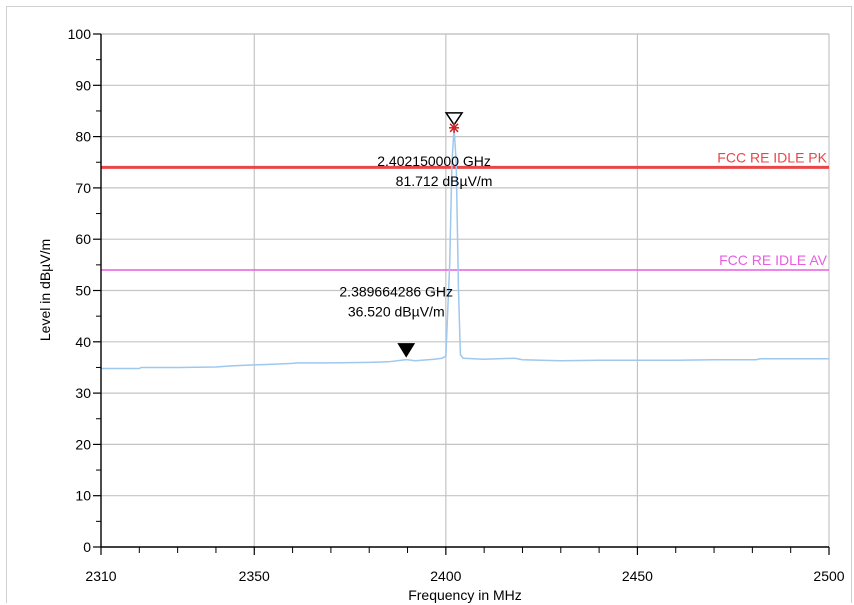  What do you see at coordinates (396, 292) in the screenshot?
I see `marker-frequency-label: 2.389664286 GHz` at bounding box center [396, 292].